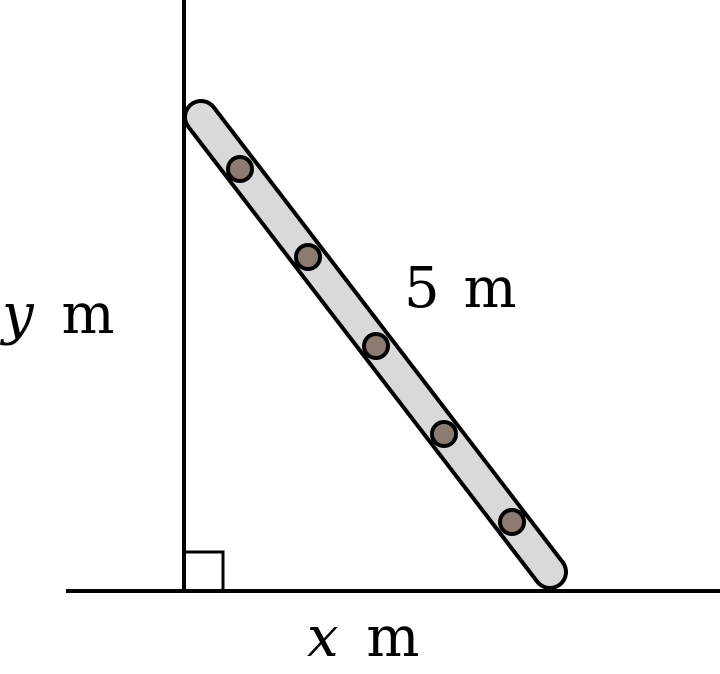 This screenshot has height=674, width=720. Describe the element at coordinates (57, 314) in the screenshot. I see `height-label: y m` at that location.